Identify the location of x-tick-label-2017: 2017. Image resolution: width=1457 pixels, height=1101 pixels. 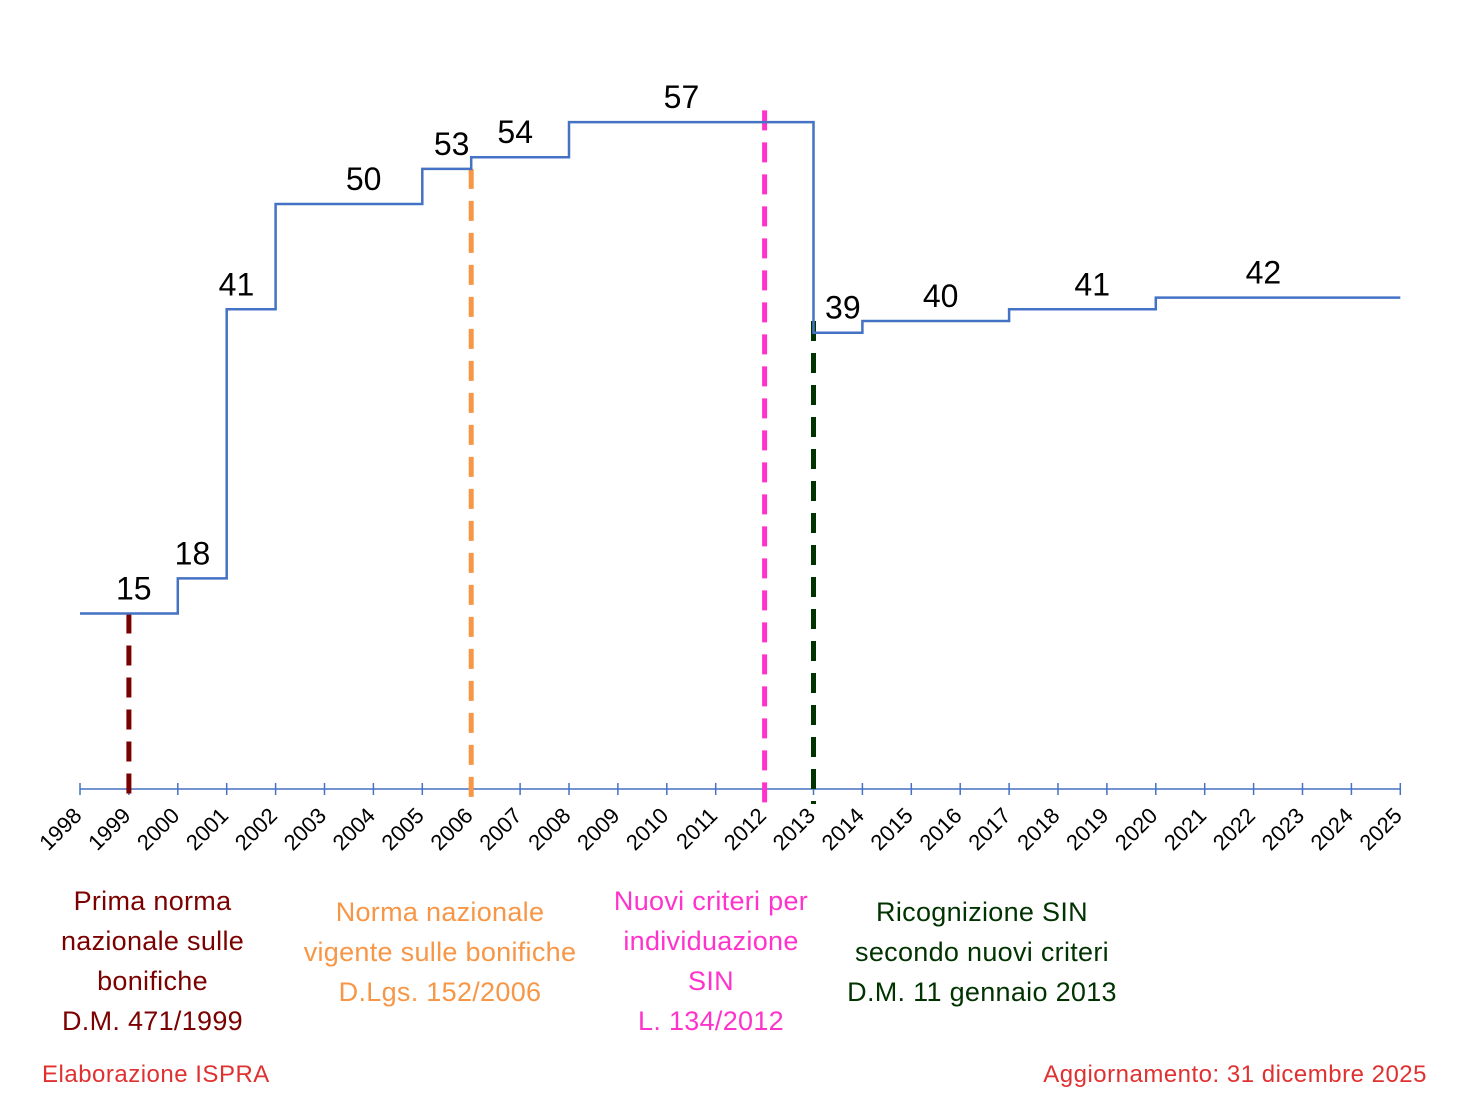
(989, 829).